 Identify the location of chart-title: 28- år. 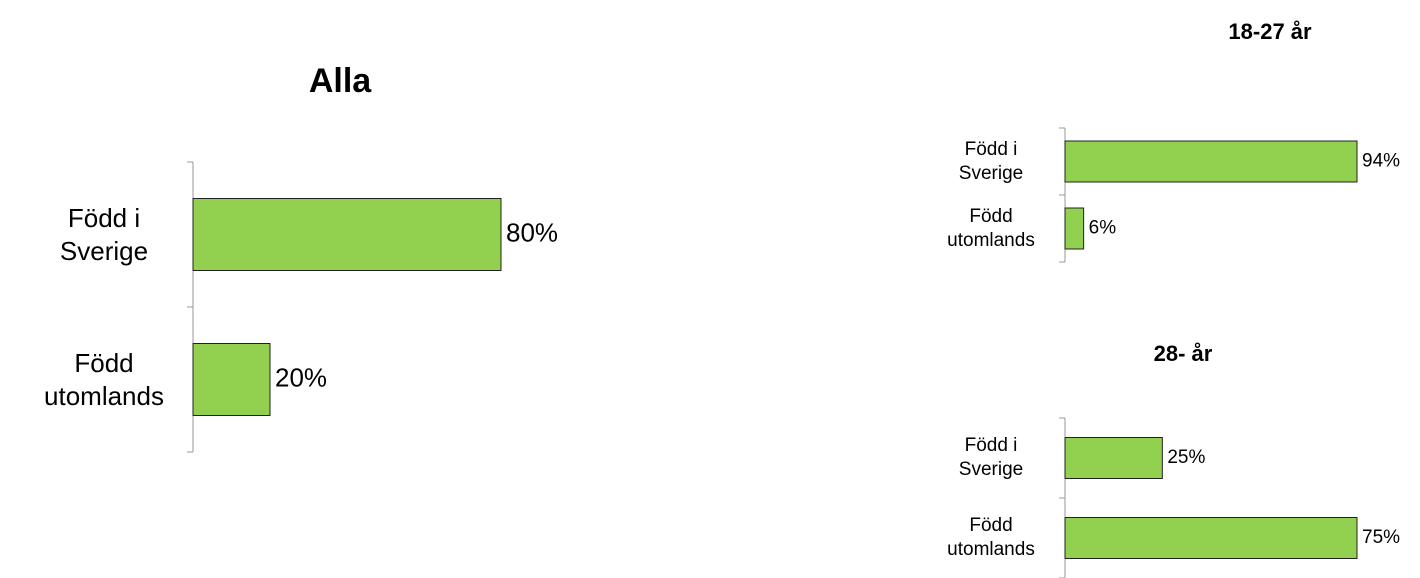
(1183, 353).